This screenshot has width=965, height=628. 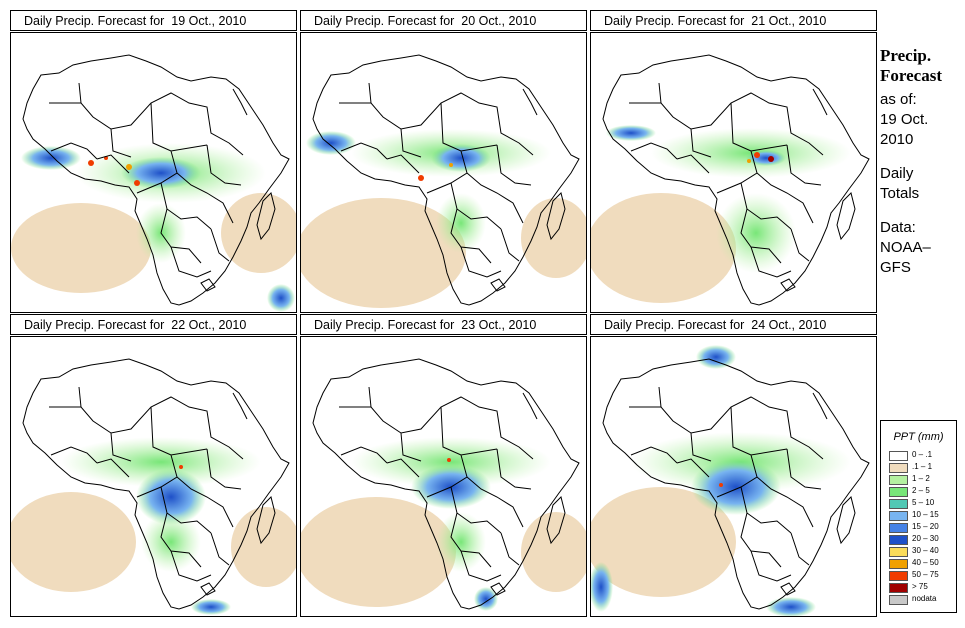 I want to click on asof-date: 19 Oct., so click(x=904, y=119).